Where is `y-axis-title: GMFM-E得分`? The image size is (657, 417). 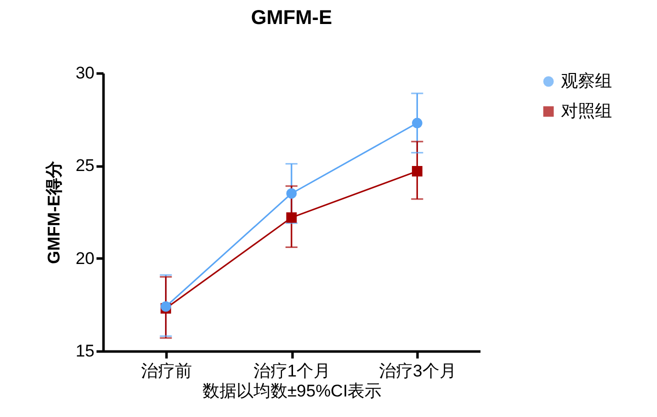
y-axis-title: GMFM-E得分 is located at coordinates (54, 212).